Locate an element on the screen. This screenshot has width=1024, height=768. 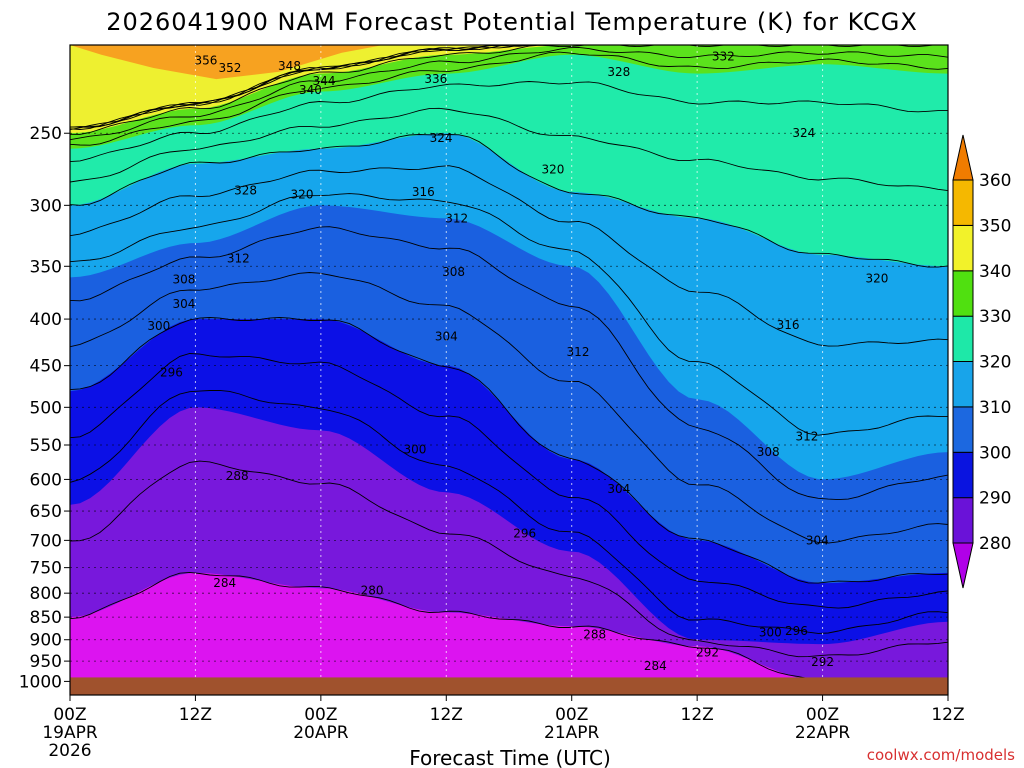
y-tick-label: 350 is located at coordinates (46, 267).